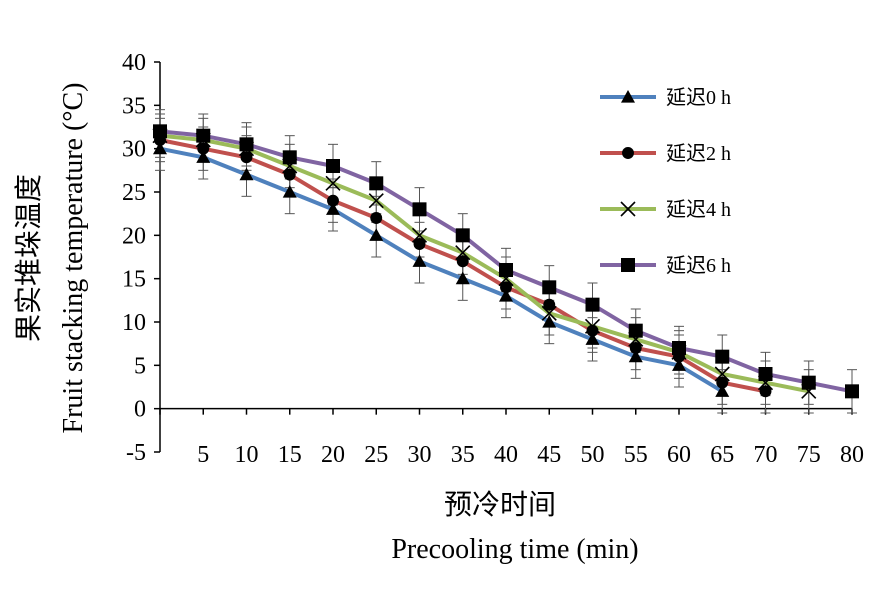 This screenshot has height=591, width=886. I want to click on x-tick-label: 40, so click(506, 455).